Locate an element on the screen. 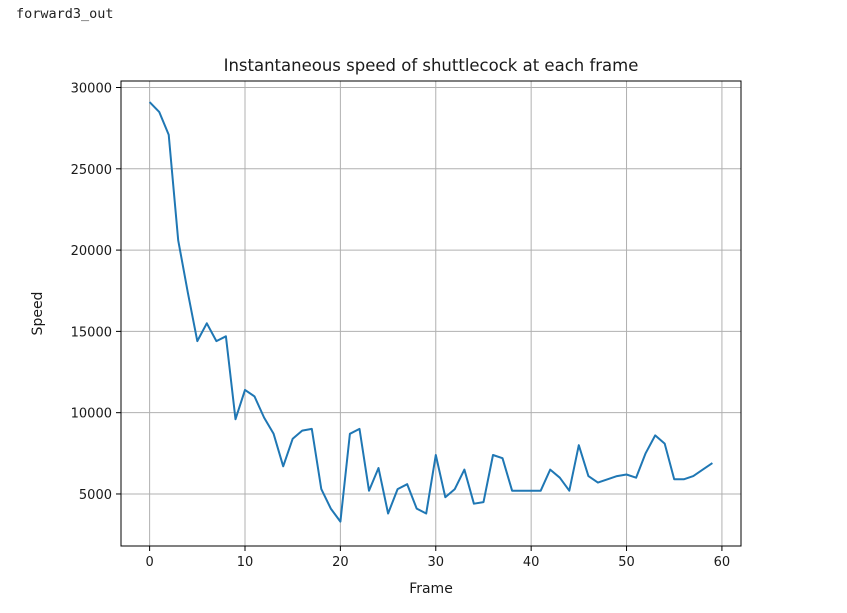  y-tick-label: 30000 is located at coordinates (91, 89).